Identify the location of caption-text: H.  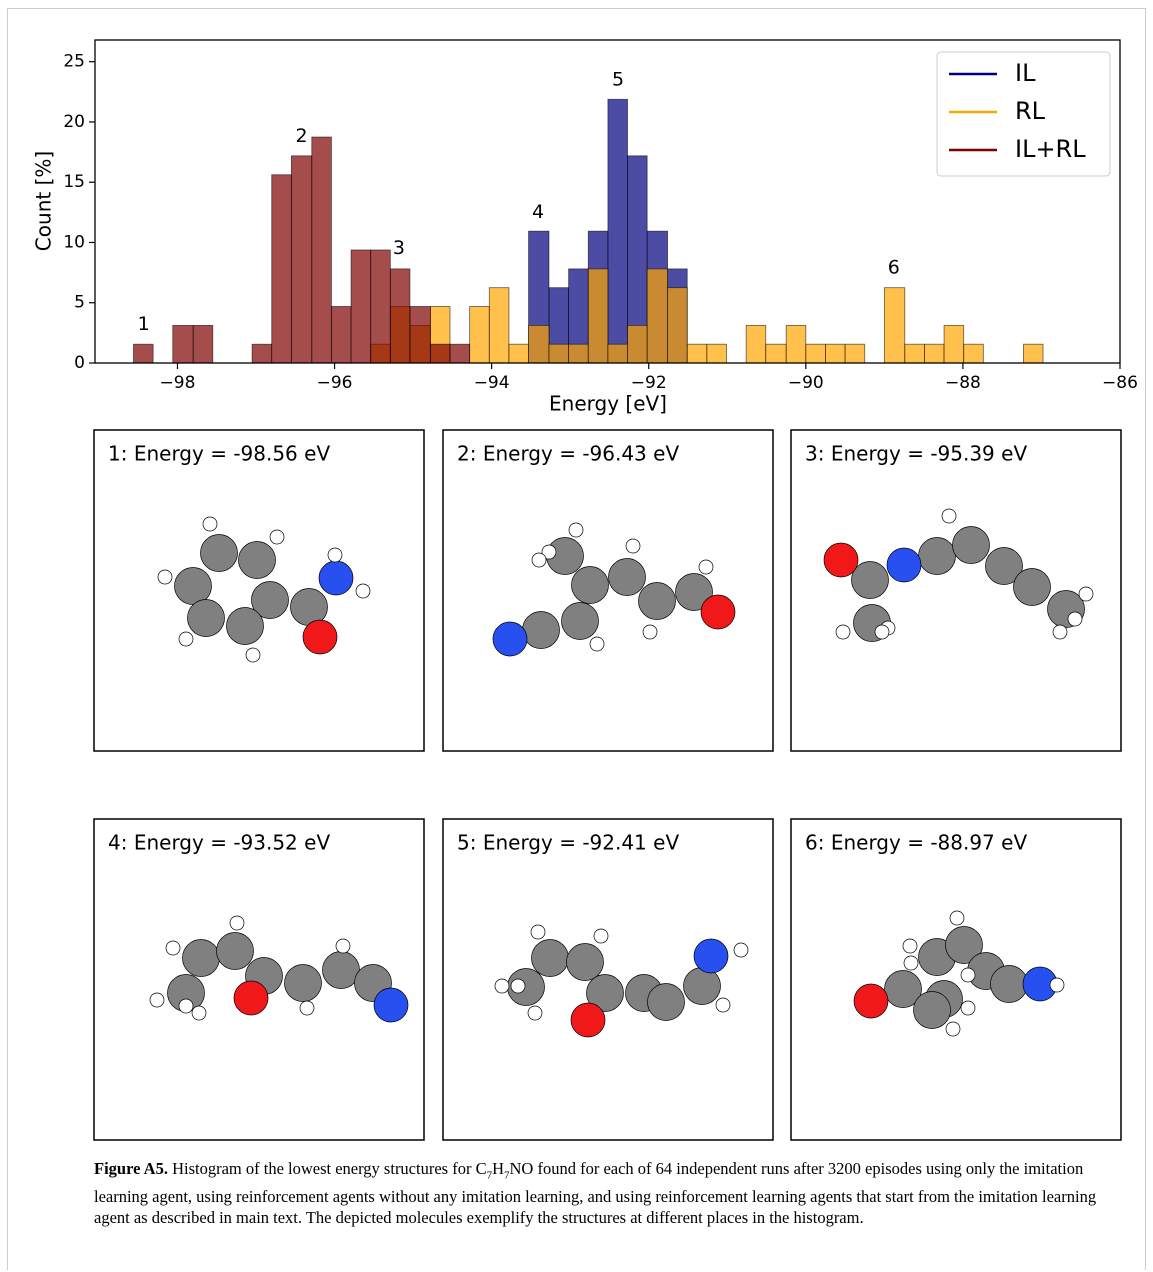
(498, 1168).